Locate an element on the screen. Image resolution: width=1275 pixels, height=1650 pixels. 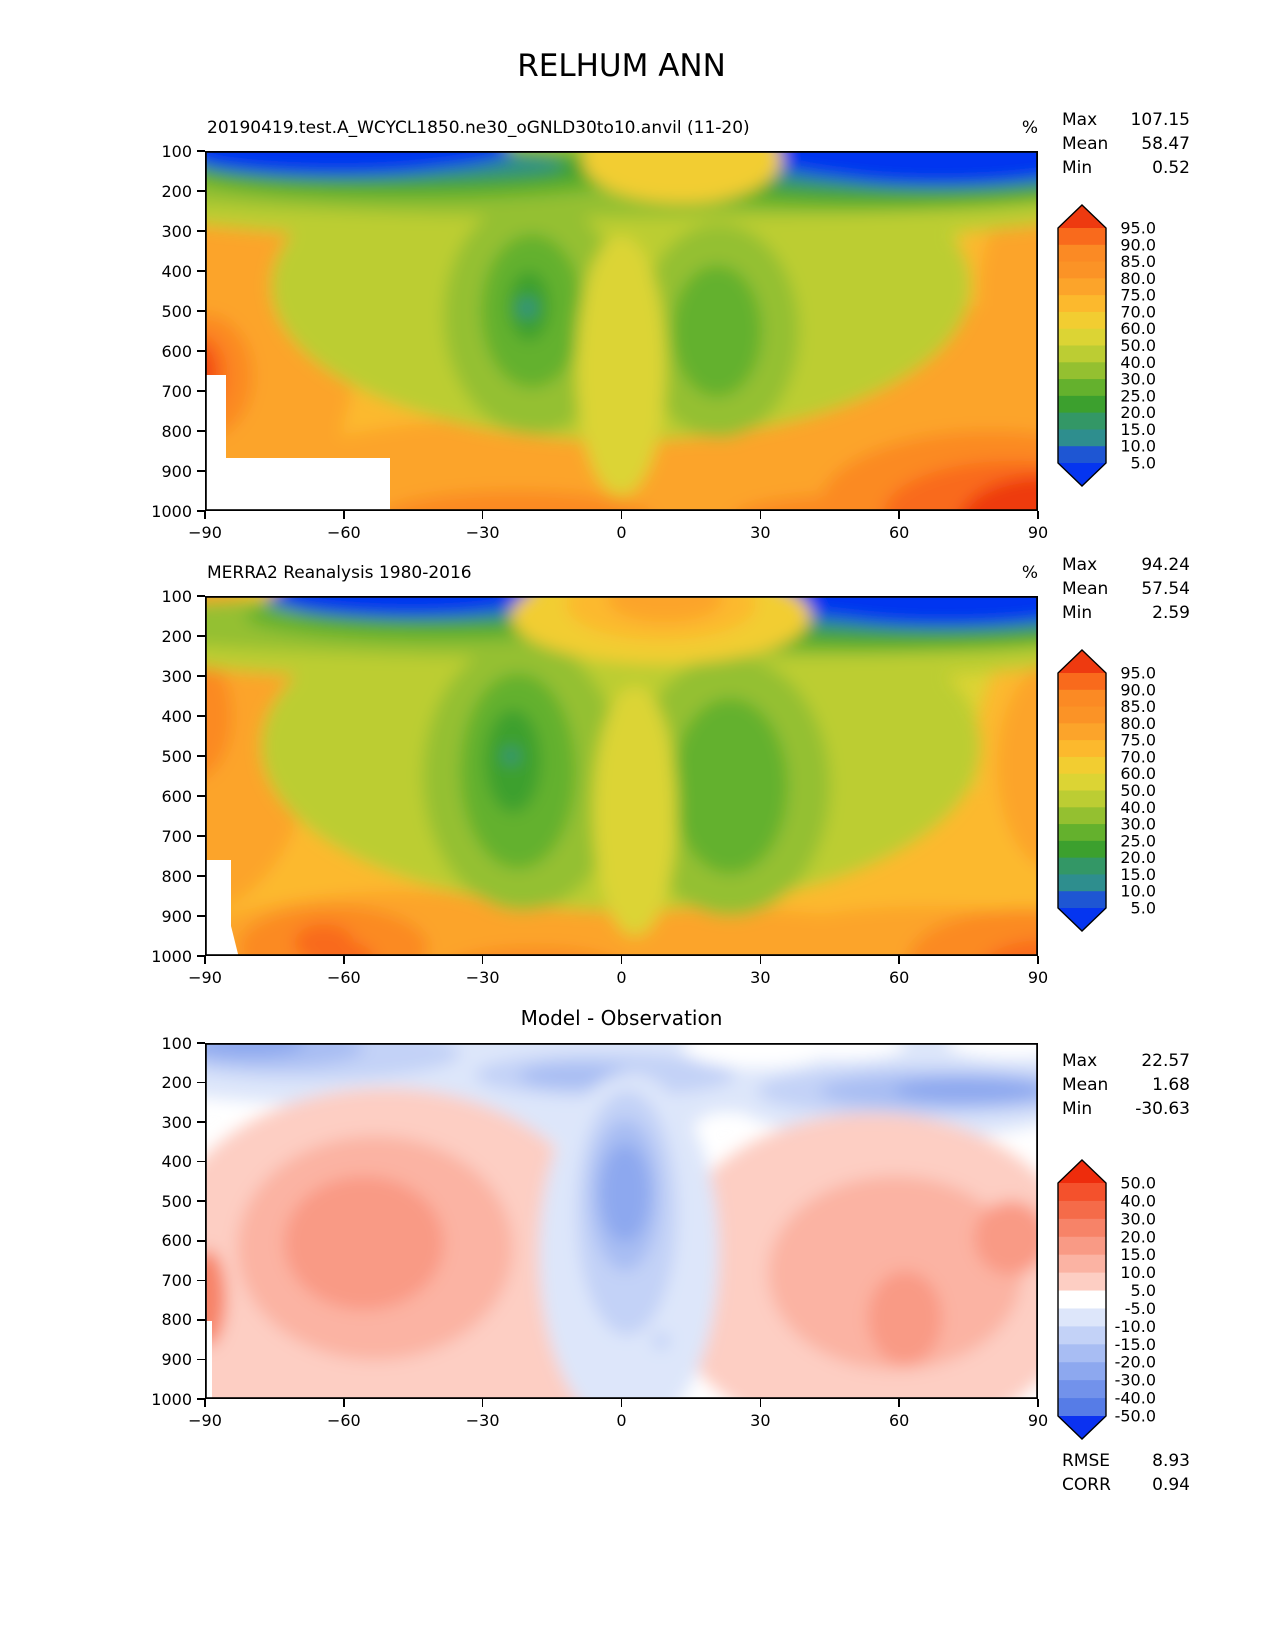
colorbar-tick-label: -5.0 is located at coordinates (1140, 1308).